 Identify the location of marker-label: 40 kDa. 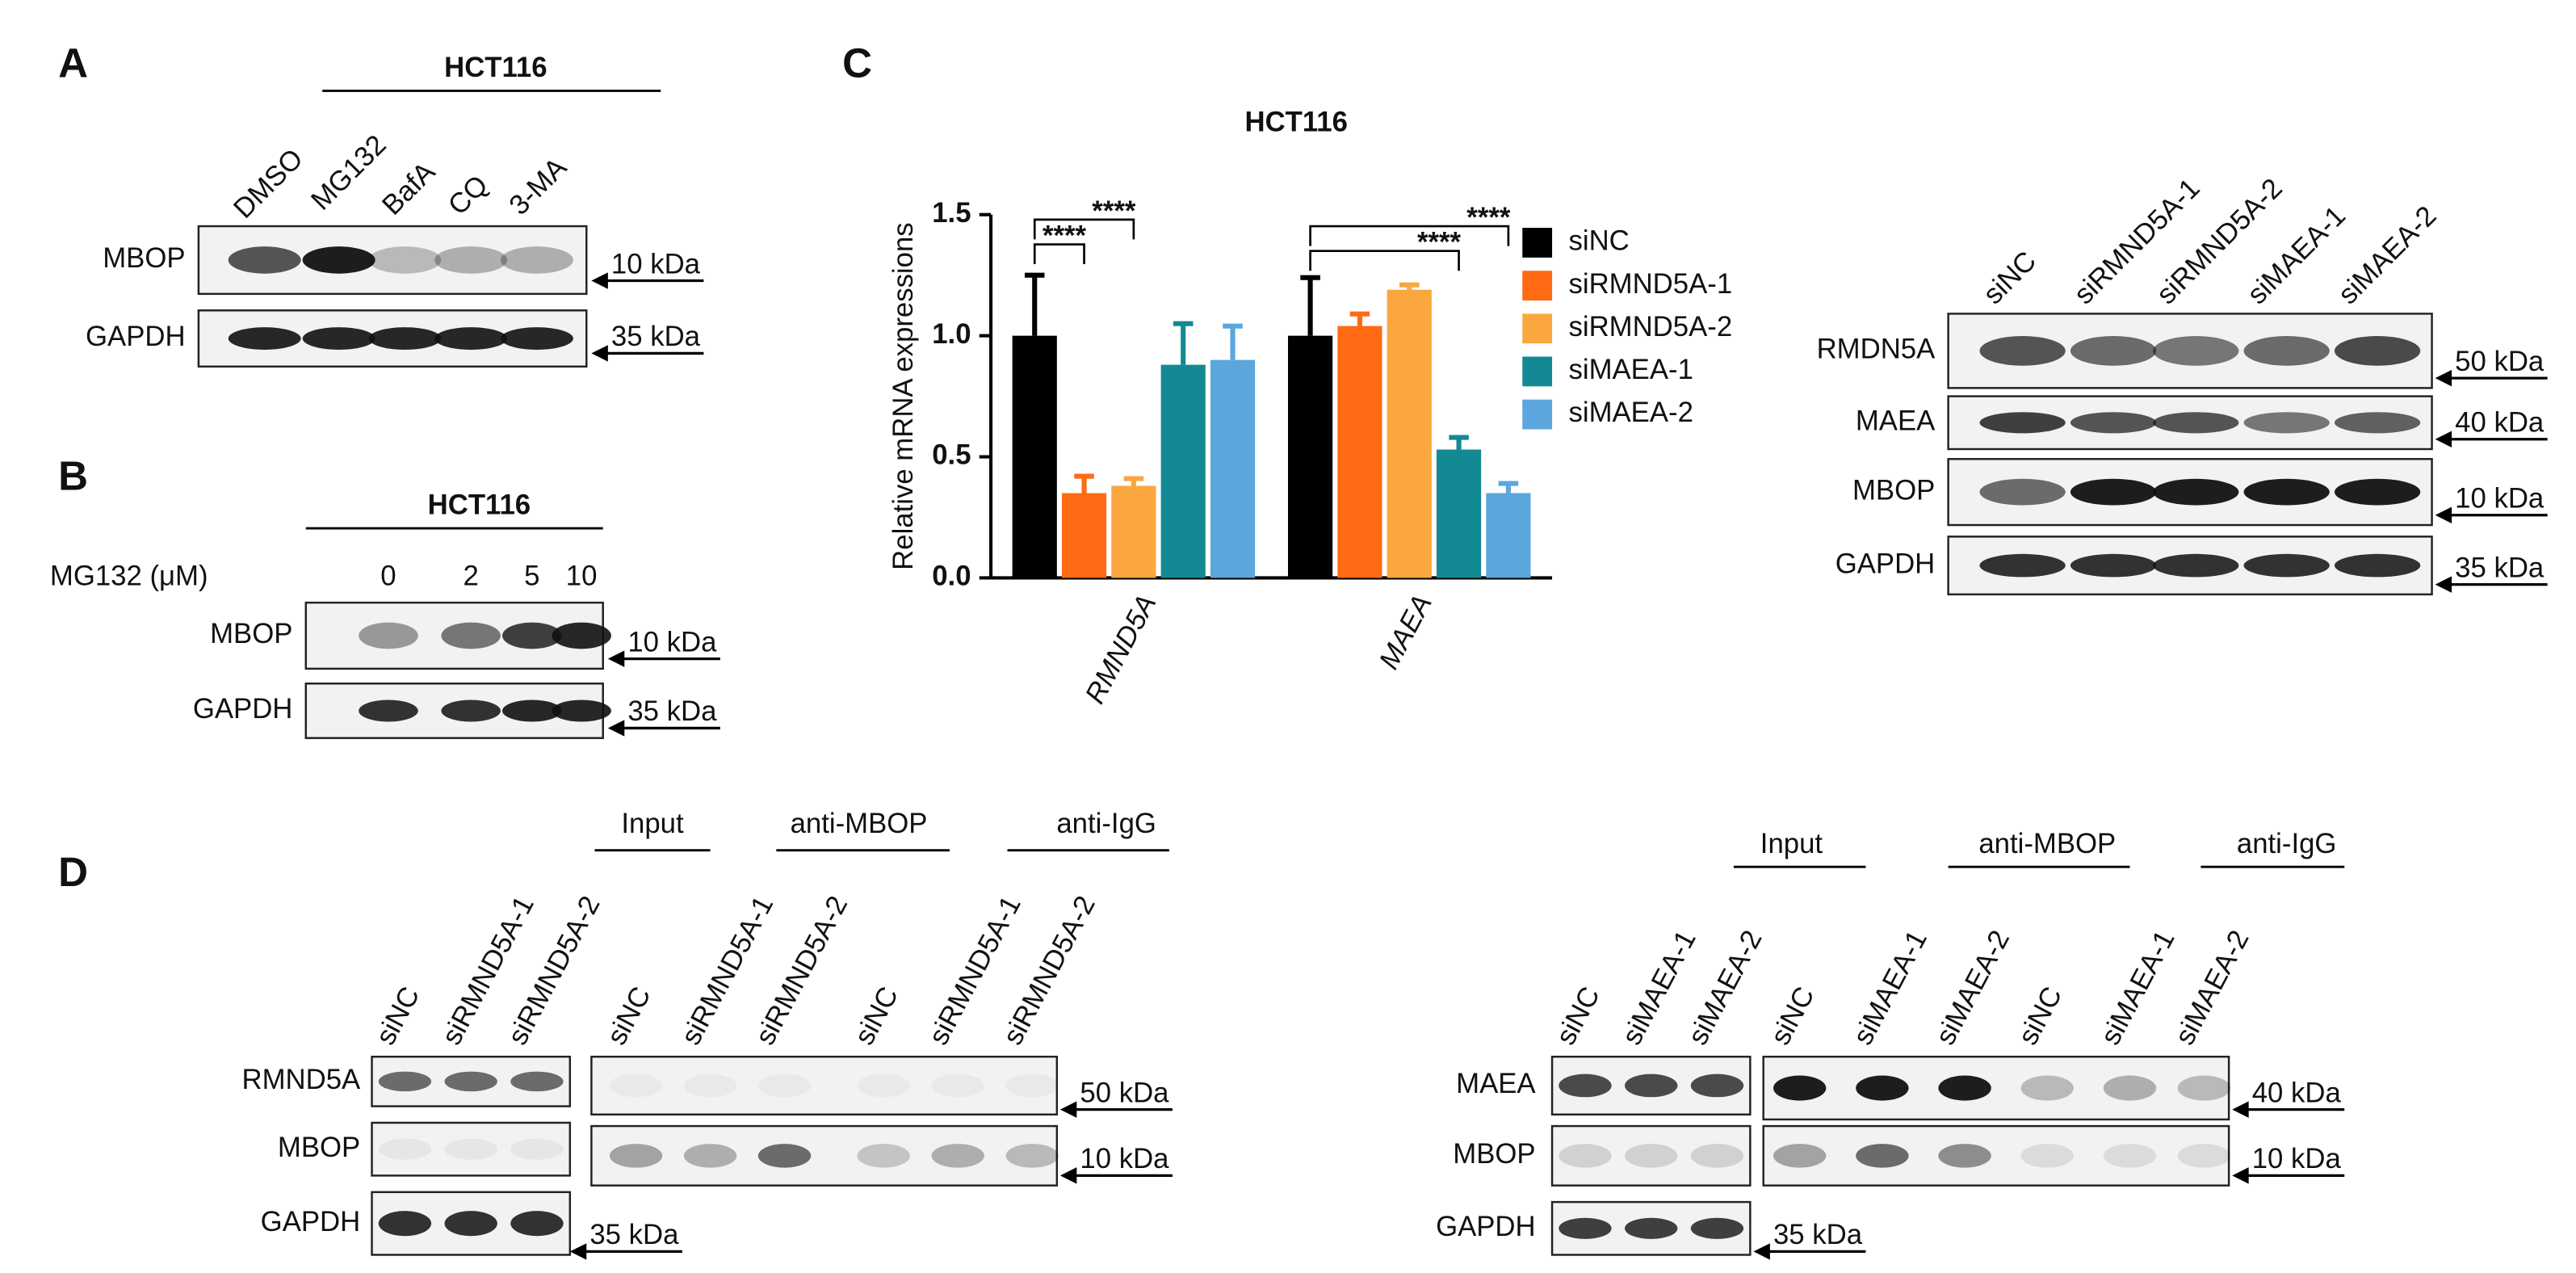
(2297, 1093).